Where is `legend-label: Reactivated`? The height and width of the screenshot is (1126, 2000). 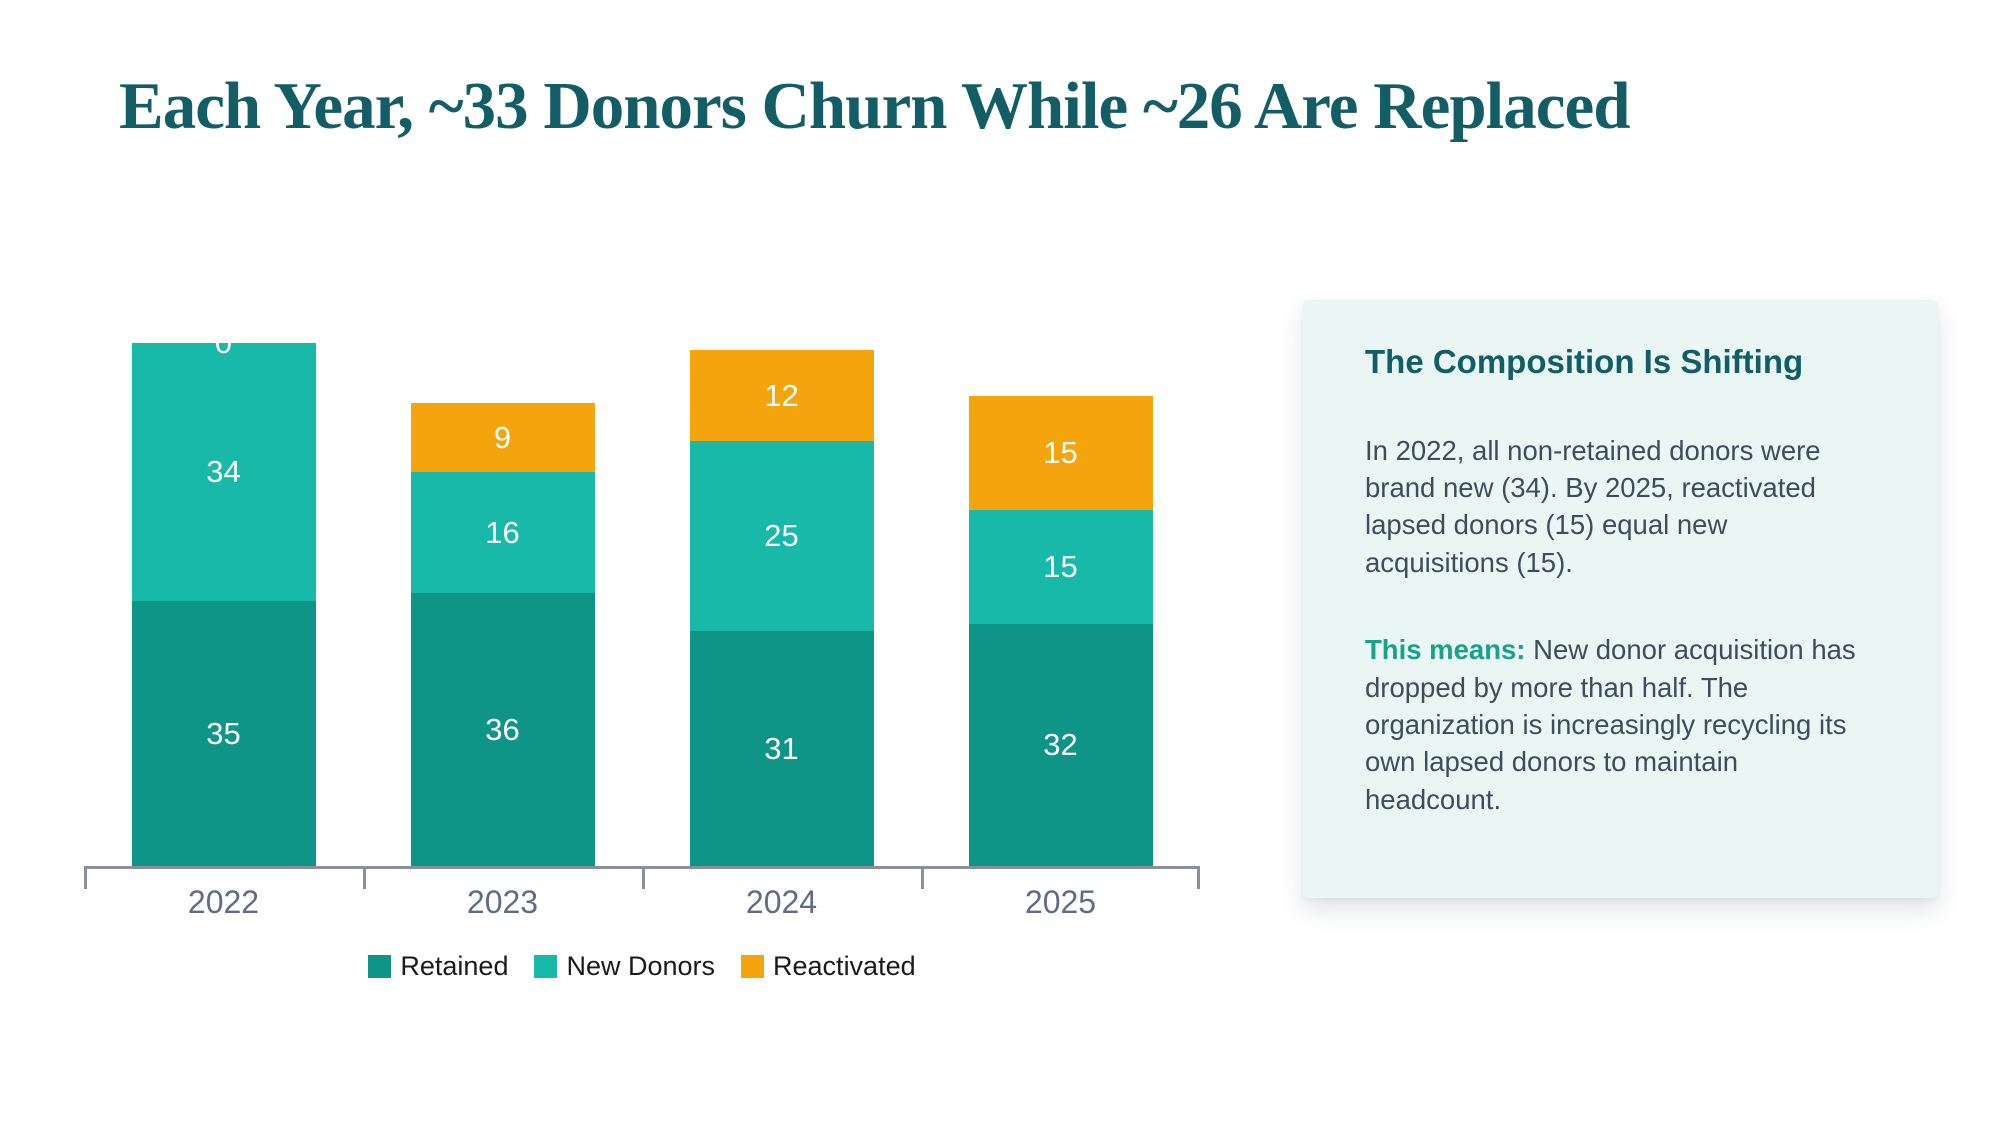
legend-label: Reactivated is located at coordinates (844, 966).